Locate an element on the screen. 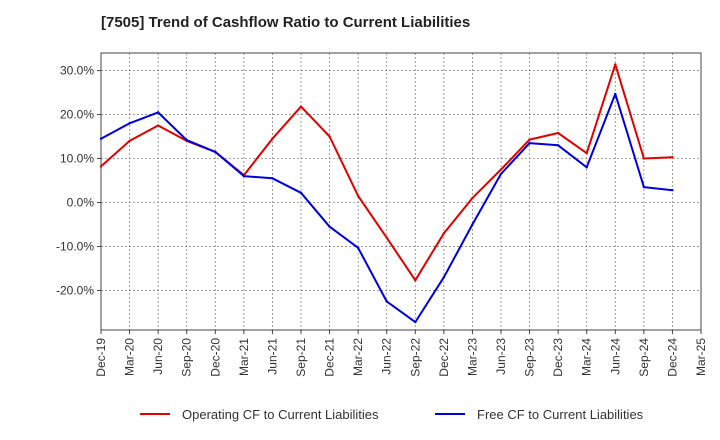 This screenshot has height=440, width=720. x-tick-label: Mar-21 is located at coordinates (244, 357).